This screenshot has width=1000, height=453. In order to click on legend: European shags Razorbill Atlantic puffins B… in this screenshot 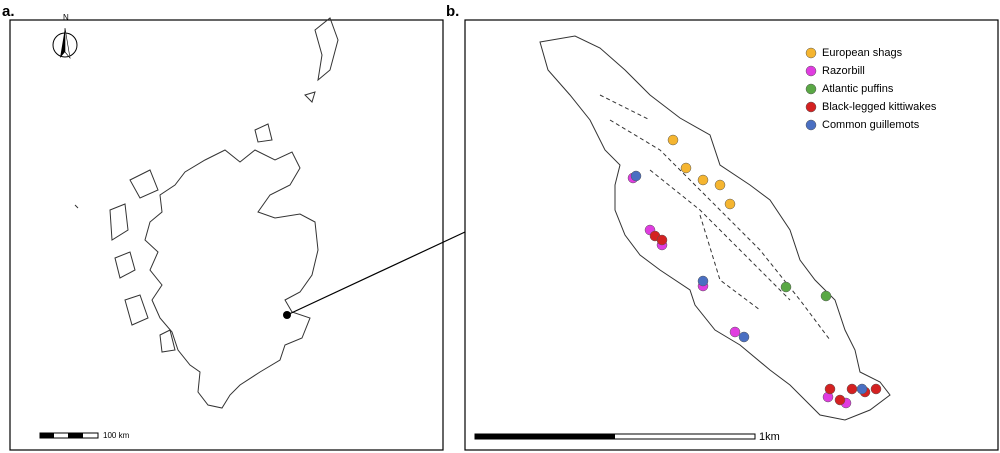, I will do `click(871, 89)`.